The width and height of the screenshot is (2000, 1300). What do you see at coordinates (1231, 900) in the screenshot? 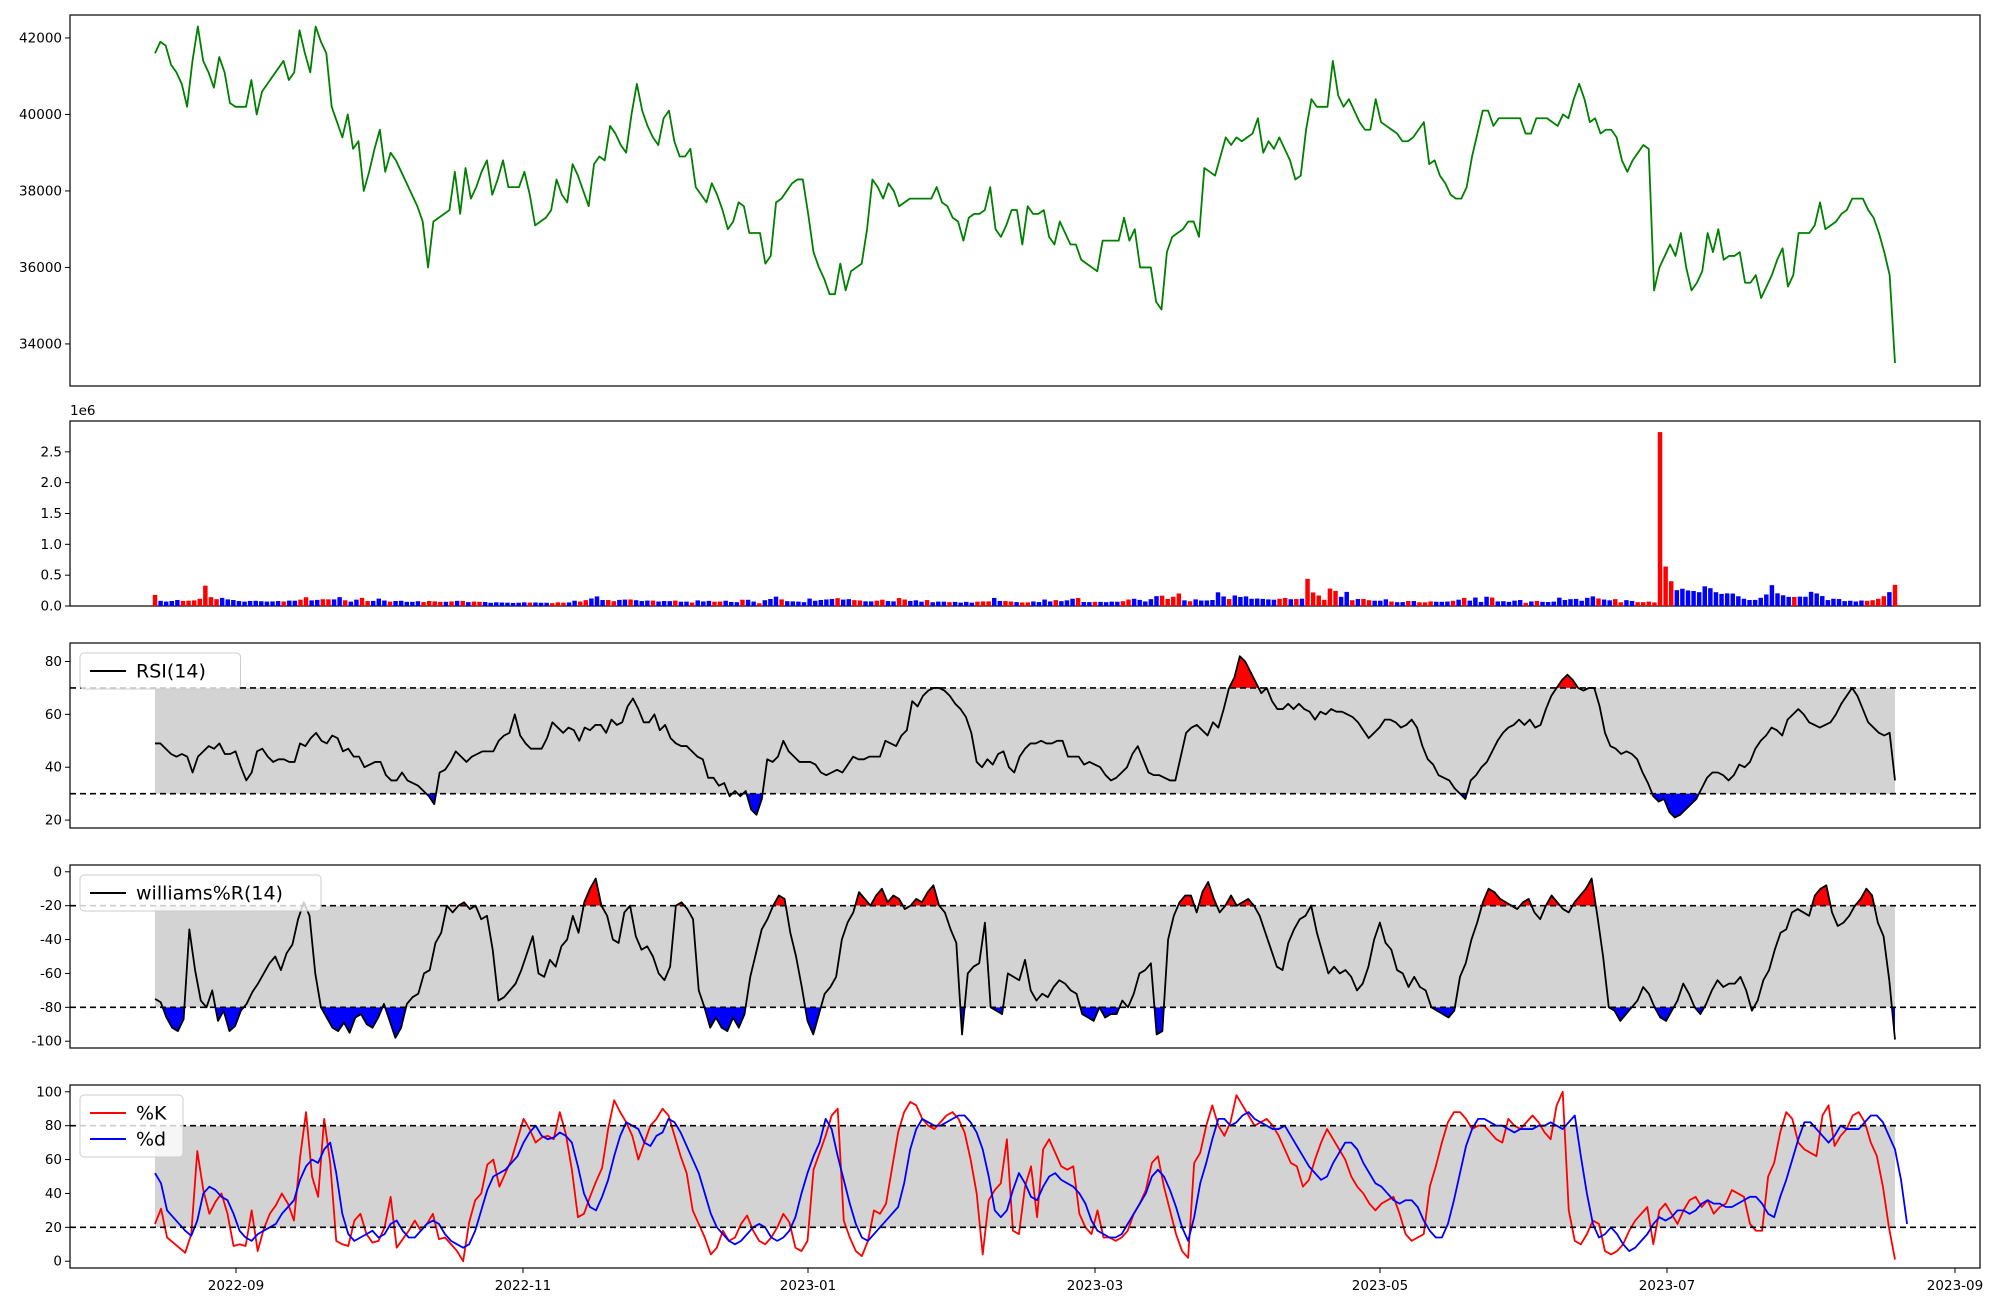
I see `williams-overbought-fill` at bounding box center [1231, 900].